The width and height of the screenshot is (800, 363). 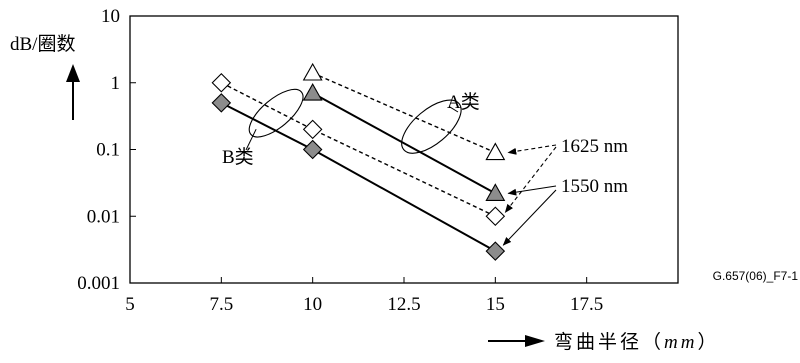 I want to click on y-tick-label: 0.1, so click(x=108, y=150).